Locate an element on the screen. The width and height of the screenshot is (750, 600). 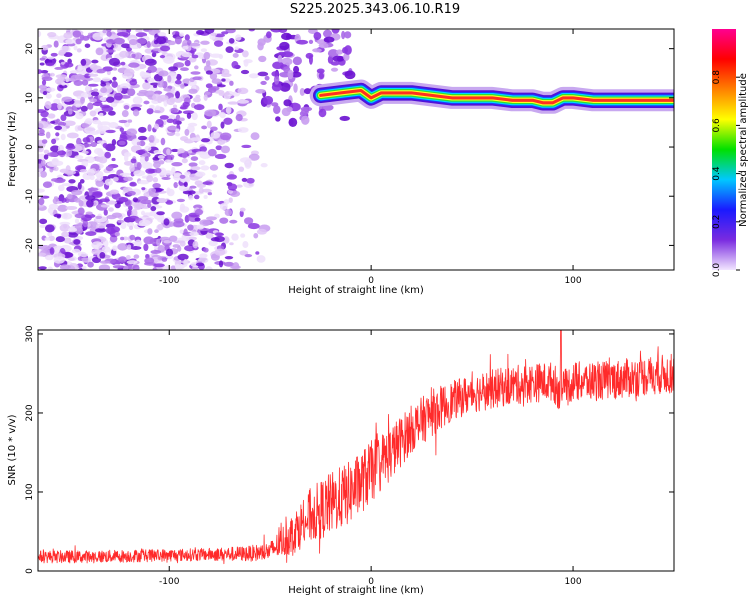
x-tick-label: 100 is located at coordinates (572, 582).